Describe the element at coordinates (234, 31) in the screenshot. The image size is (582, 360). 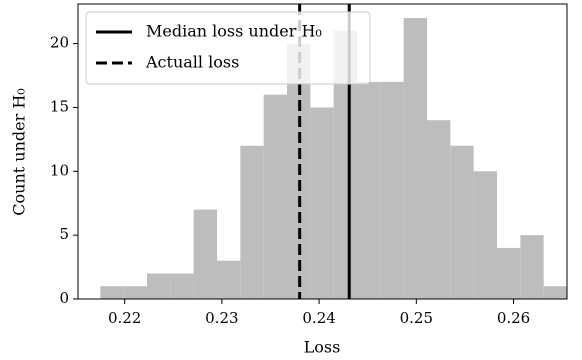
I see `legend-label: Median loss under H₀` at that location.